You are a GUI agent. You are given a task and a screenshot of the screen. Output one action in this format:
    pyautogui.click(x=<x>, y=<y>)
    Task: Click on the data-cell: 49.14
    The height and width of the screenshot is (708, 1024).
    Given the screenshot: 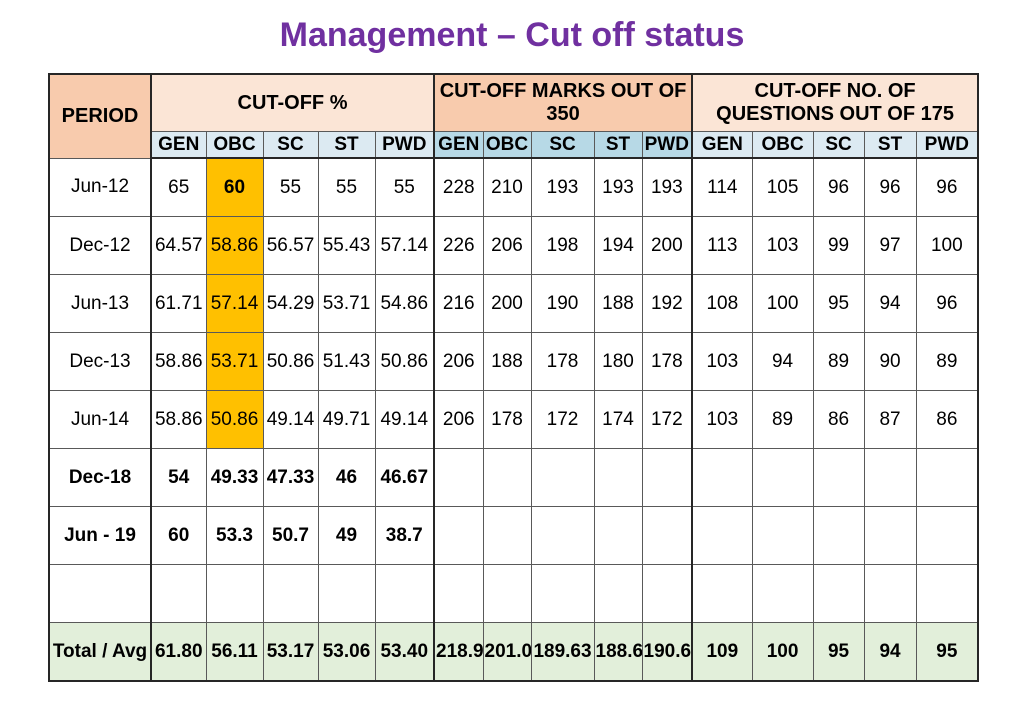 What is the action you would take?
    pyautogui.click(x=404, y=419)
    